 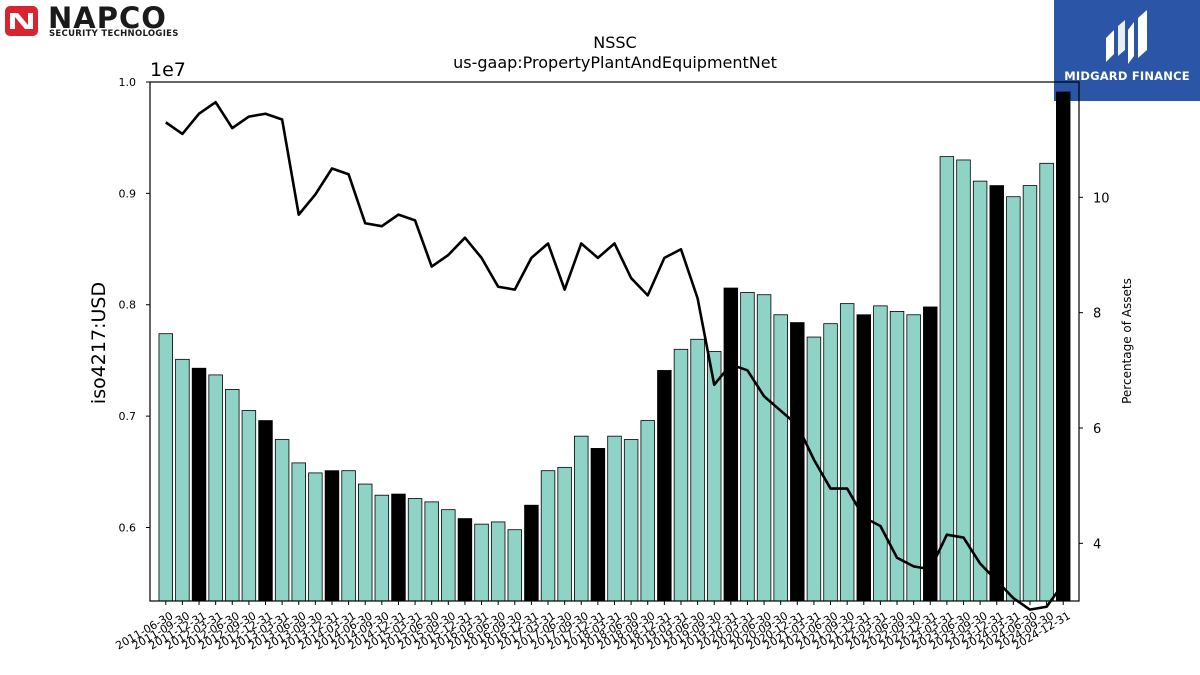 I want to click on midgard-finance-text: MIDGARD FINANCE, so click(x=1127, y=76).